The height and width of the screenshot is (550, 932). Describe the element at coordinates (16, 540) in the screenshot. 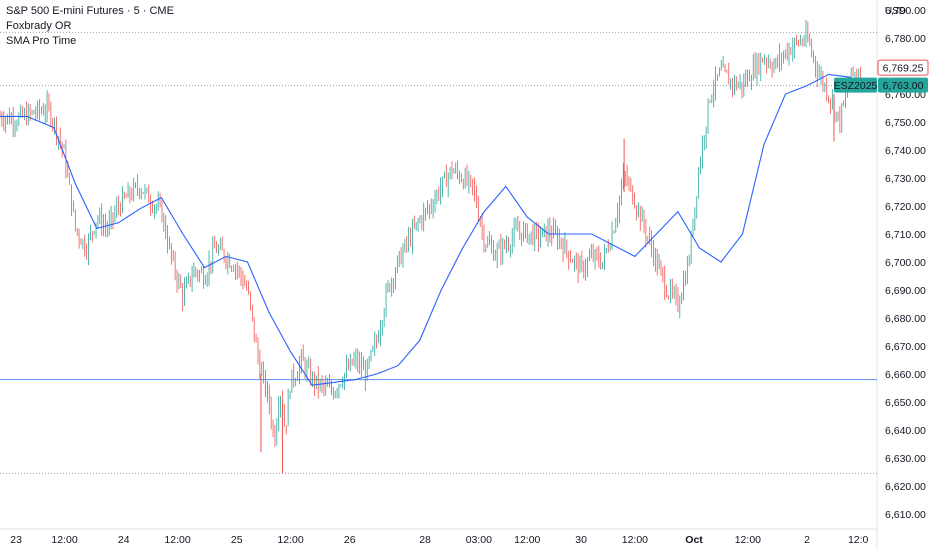

I see `x-tick-label: 23` at that location.